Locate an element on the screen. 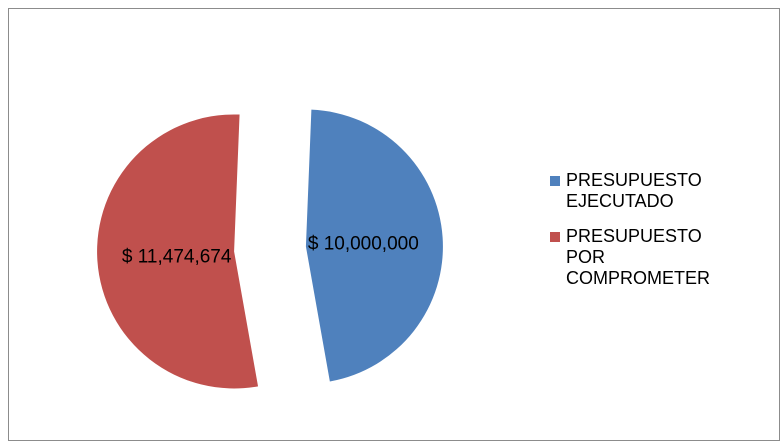  pie-slice-presupuesto-ejecutado is located at coordinates (374, 245).